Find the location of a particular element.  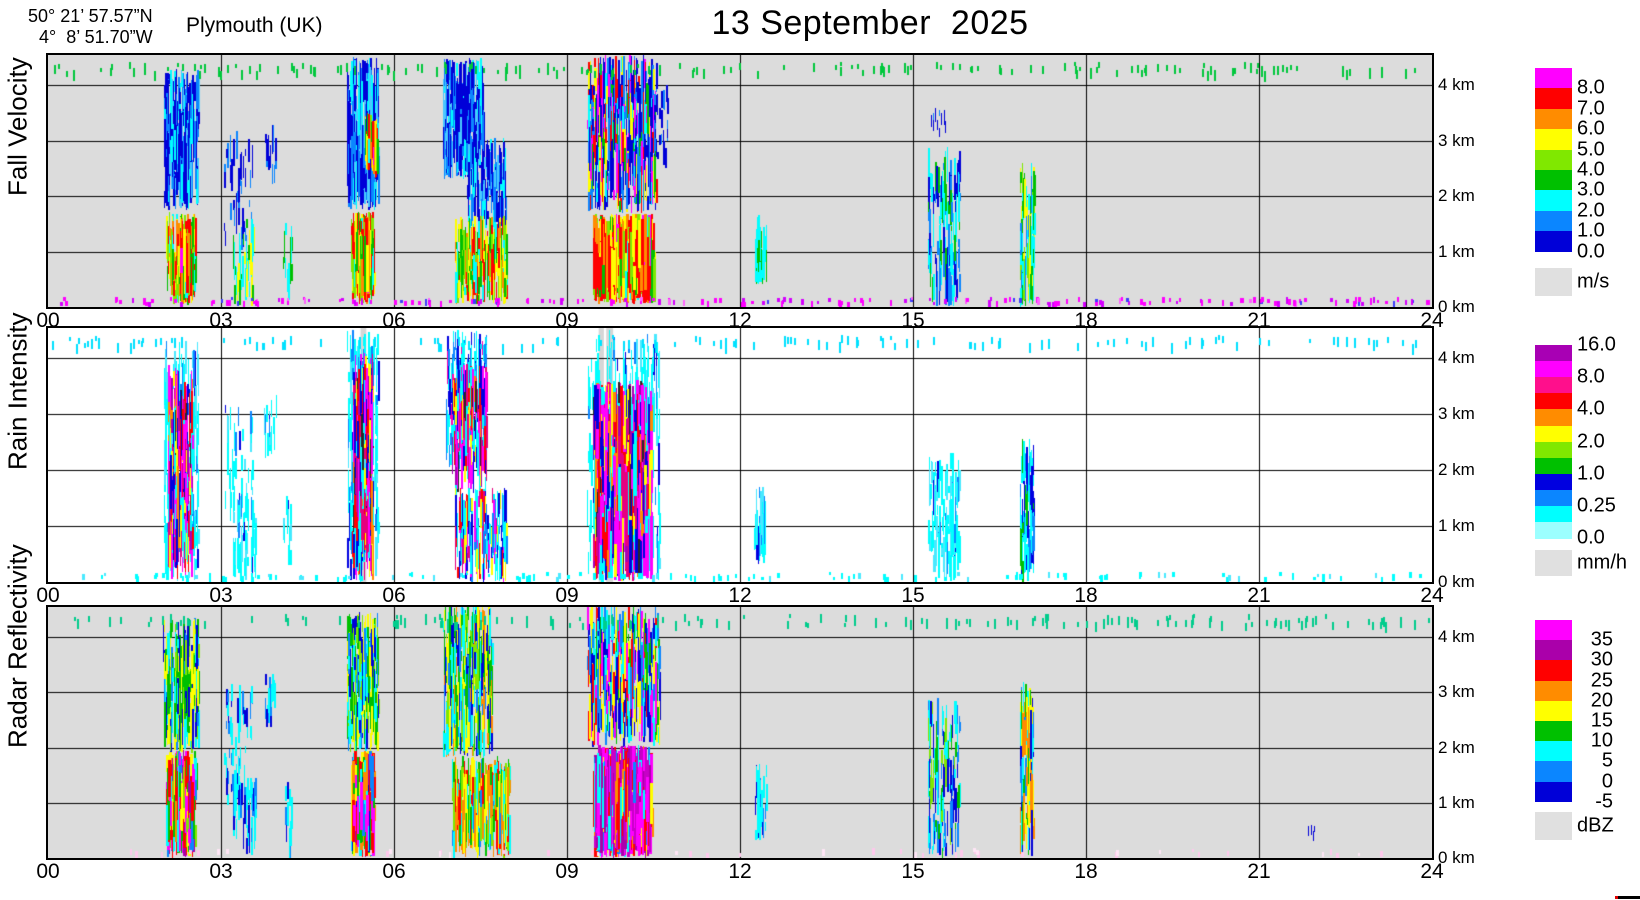

longitude-label: 4° 8’ 51.70”W is located at coordinates (96, 37).